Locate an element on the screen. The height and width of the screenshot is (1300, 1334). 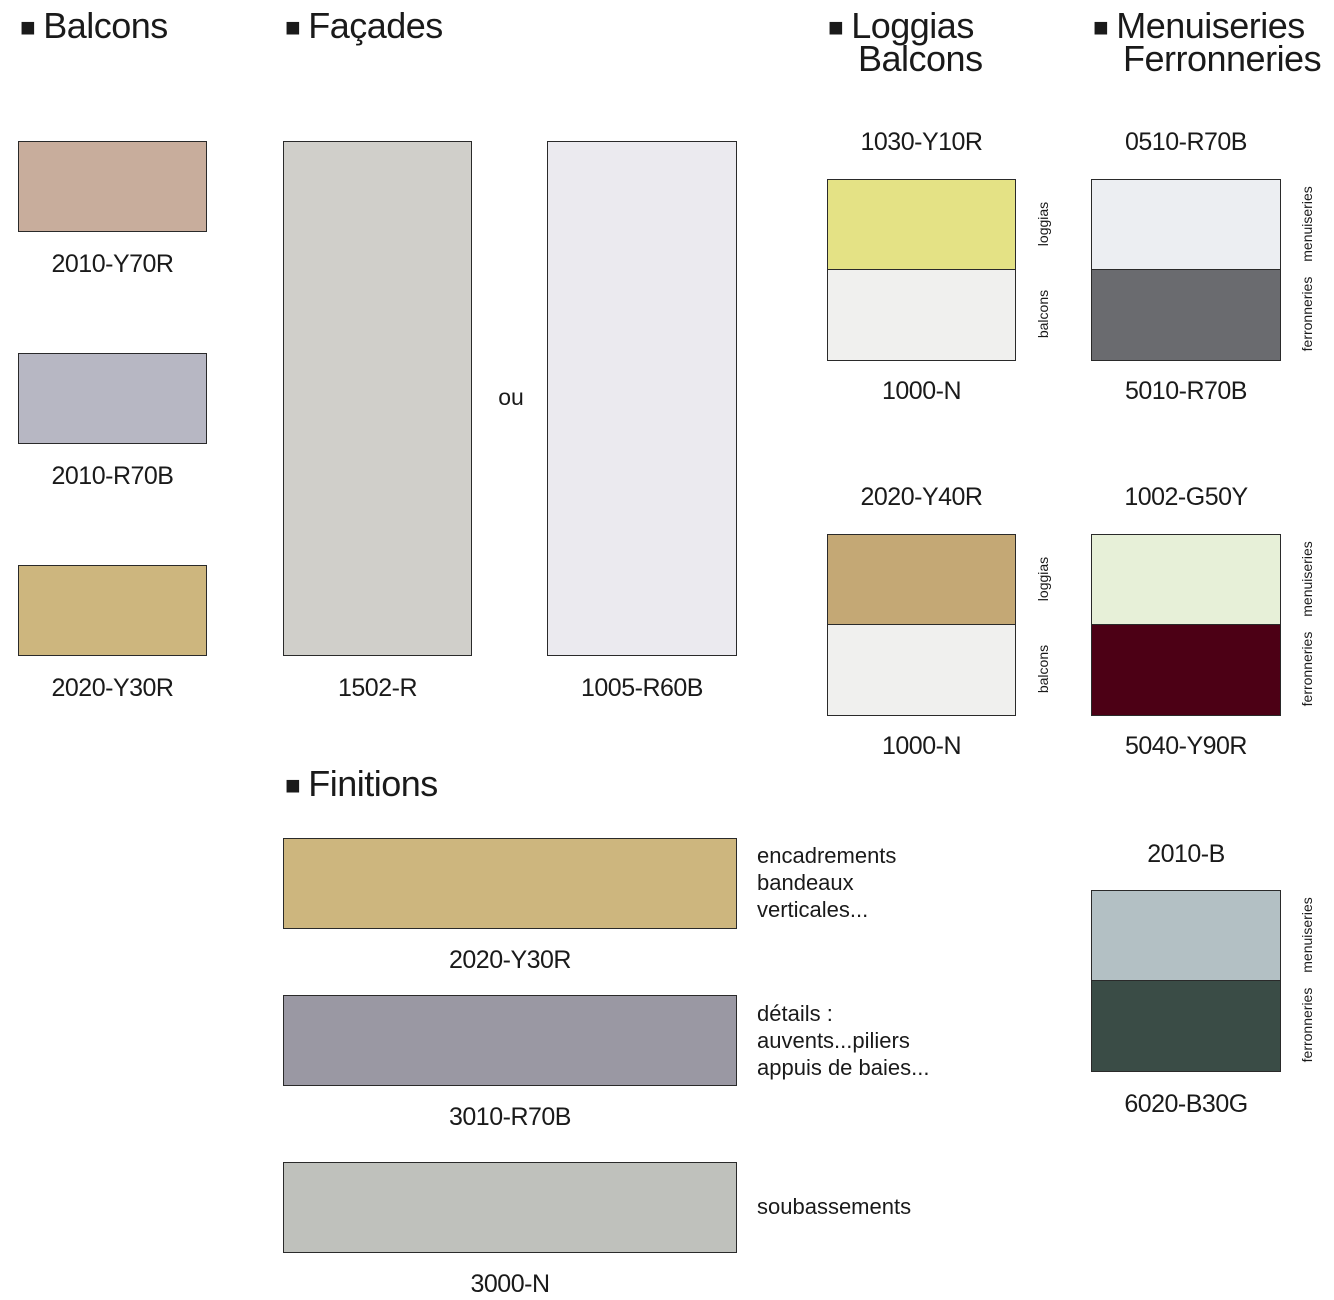
heading-finitions-text: Finitions is located at coordinates (373, 783).